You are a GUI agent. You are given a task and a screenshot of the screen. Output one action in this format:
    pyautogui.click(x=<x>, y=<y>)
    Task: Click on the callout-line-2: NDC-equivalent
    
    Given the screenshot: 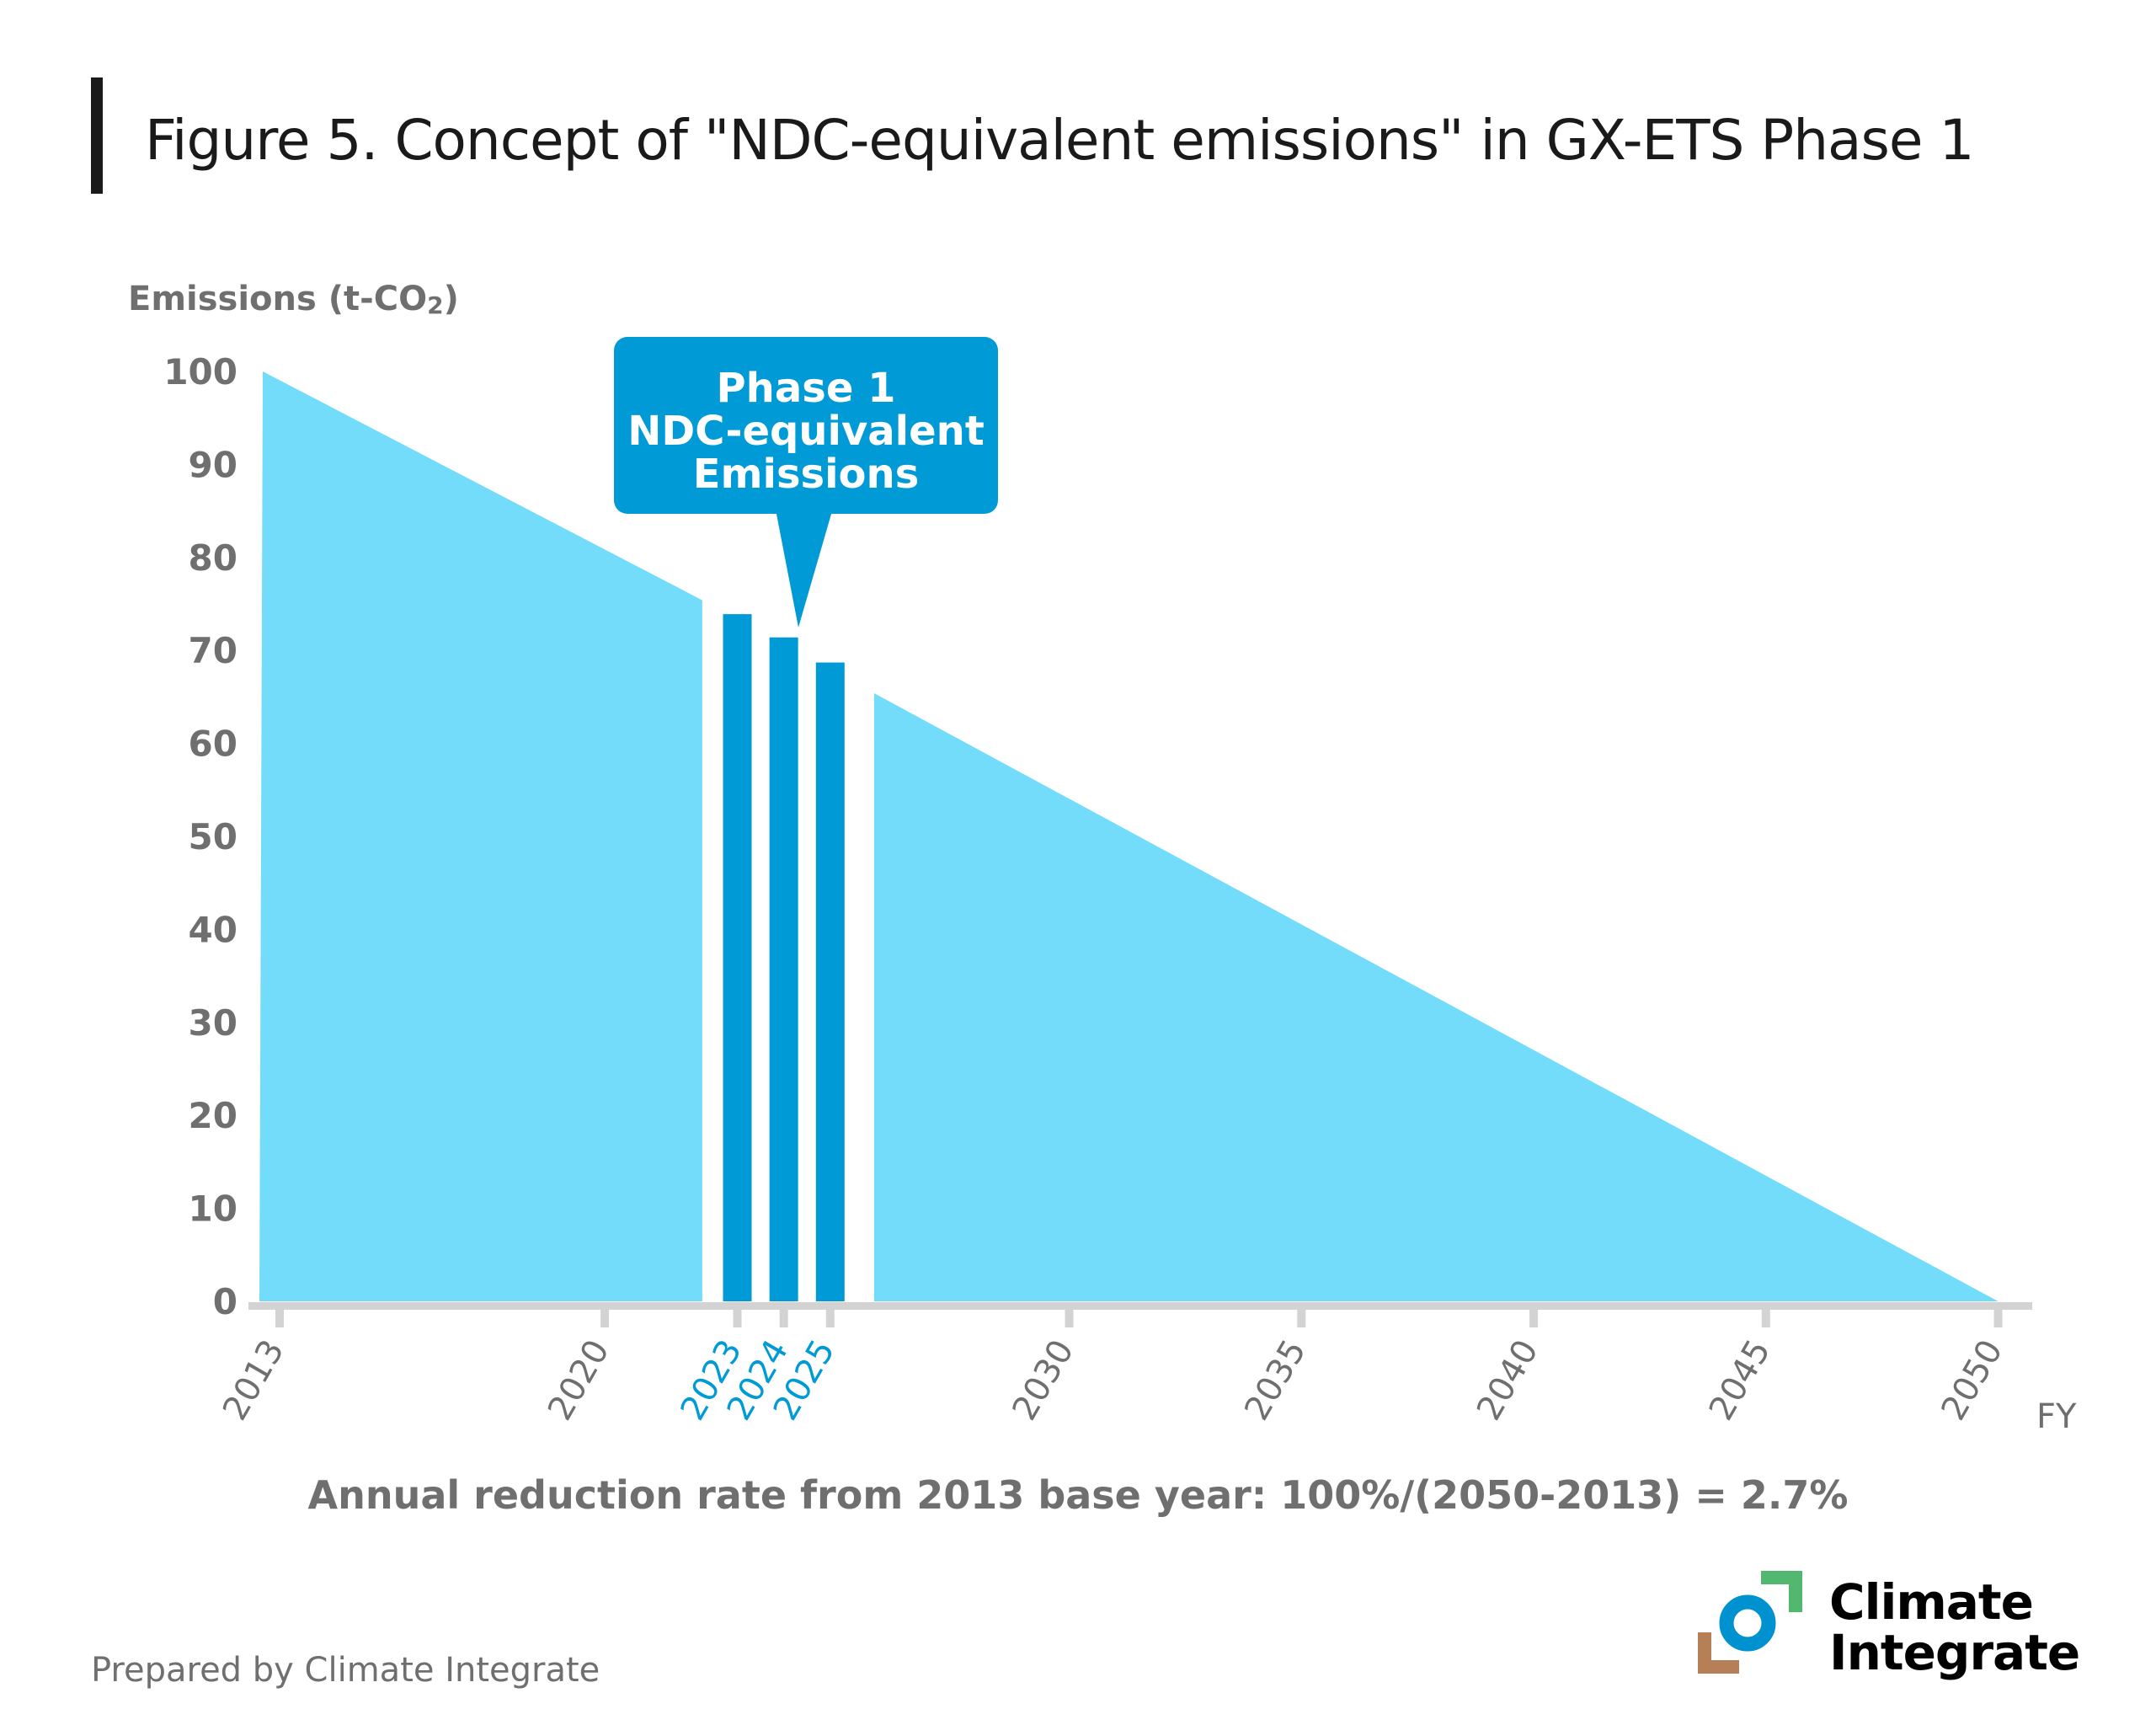 What is the action you would take?
    pyautogui.click(x=806, y=431)
    